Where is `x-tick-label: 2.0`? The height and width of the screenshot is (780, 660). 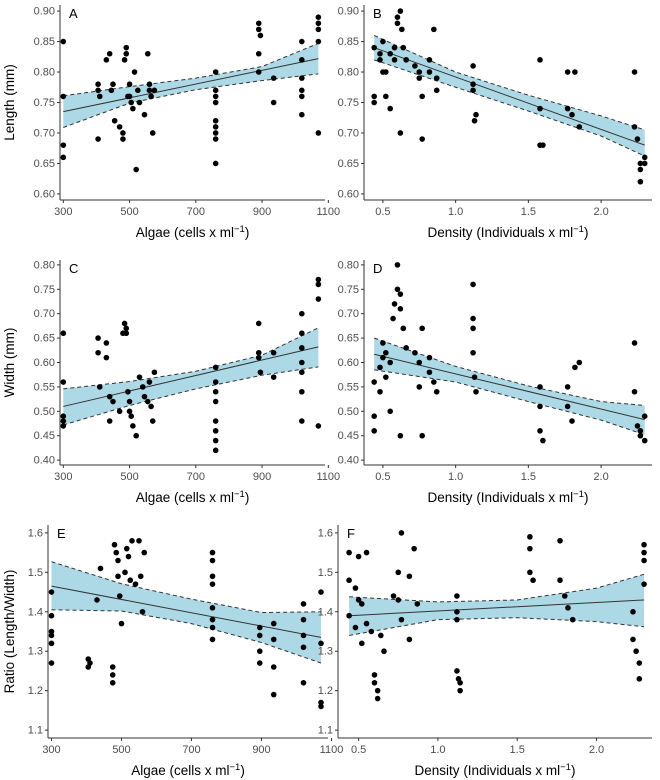
x-tick-label: 2.0 is located at coordinates (600, 477).